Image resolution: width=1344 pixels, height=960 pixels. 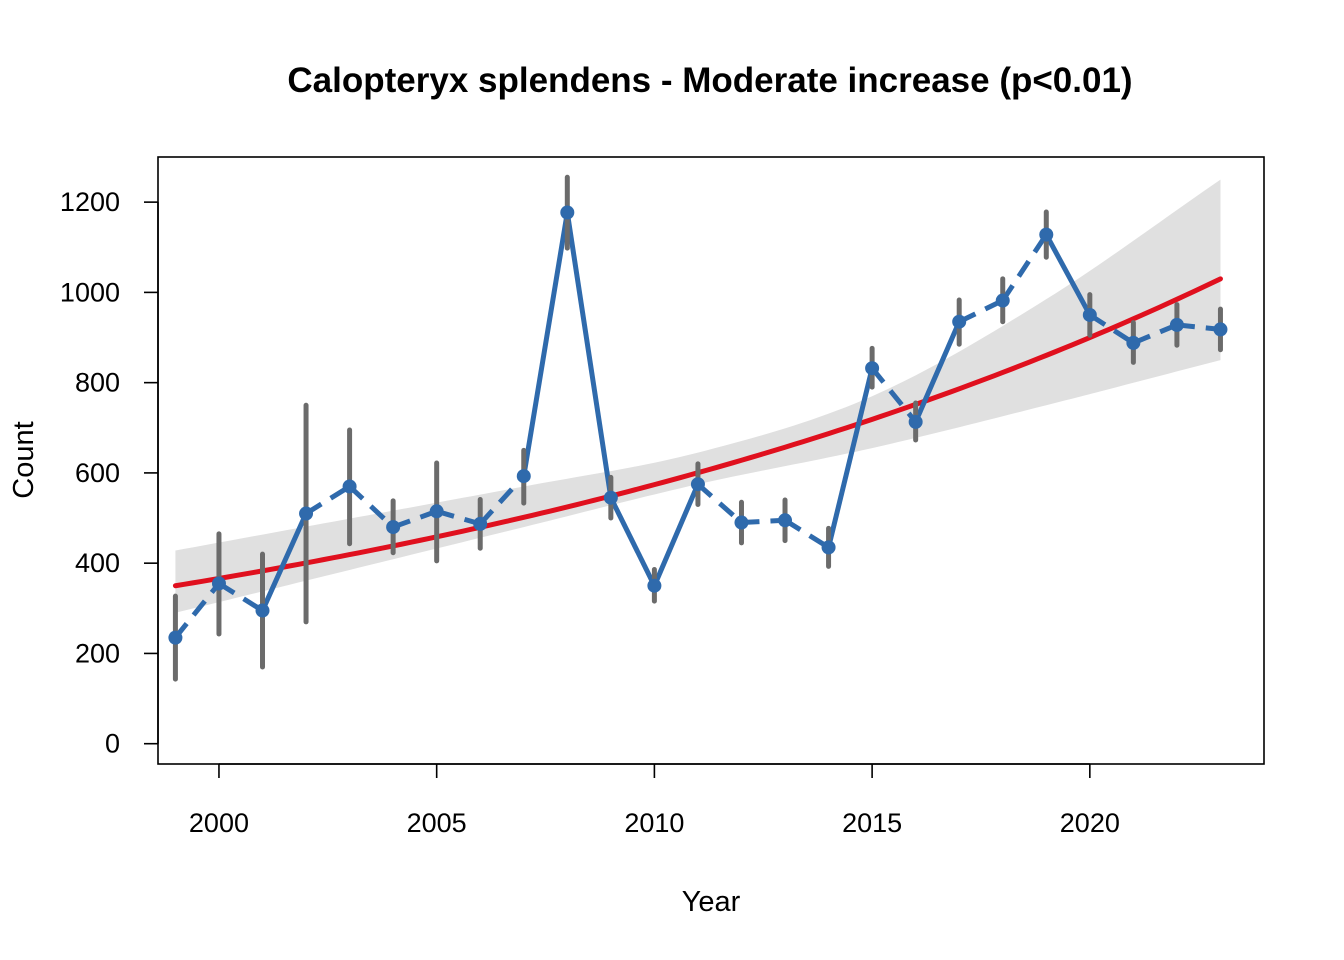 I want to click on y-tick-label: 1000, so click(x=90, y=292).